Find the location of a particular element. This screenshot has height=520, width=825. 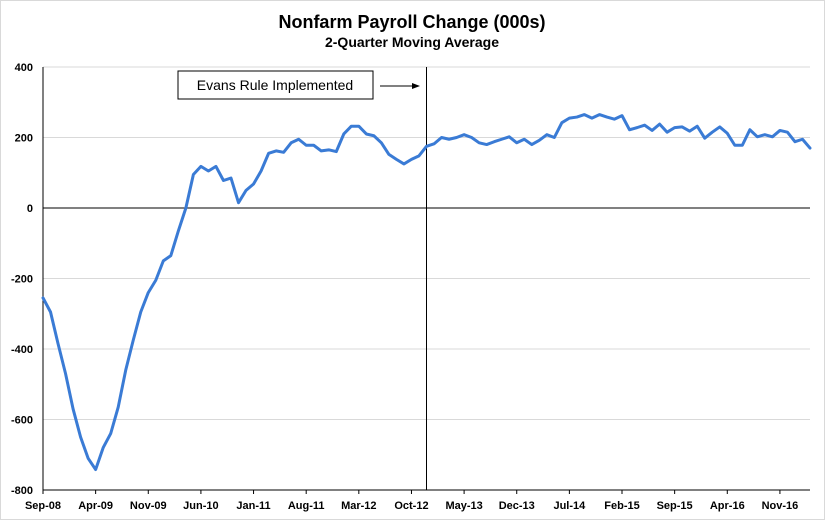

chart-title: Nonfarm Payroll Change (000s) is located at coordinates (411, 22).